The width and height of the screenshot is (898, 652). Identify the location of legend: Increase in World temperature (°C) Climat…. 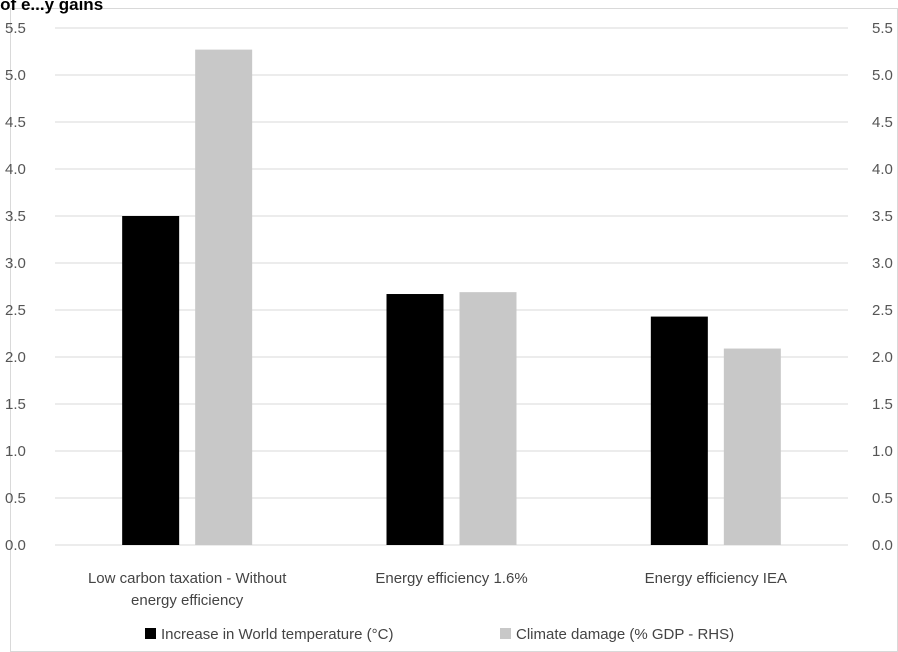
(439, 634).